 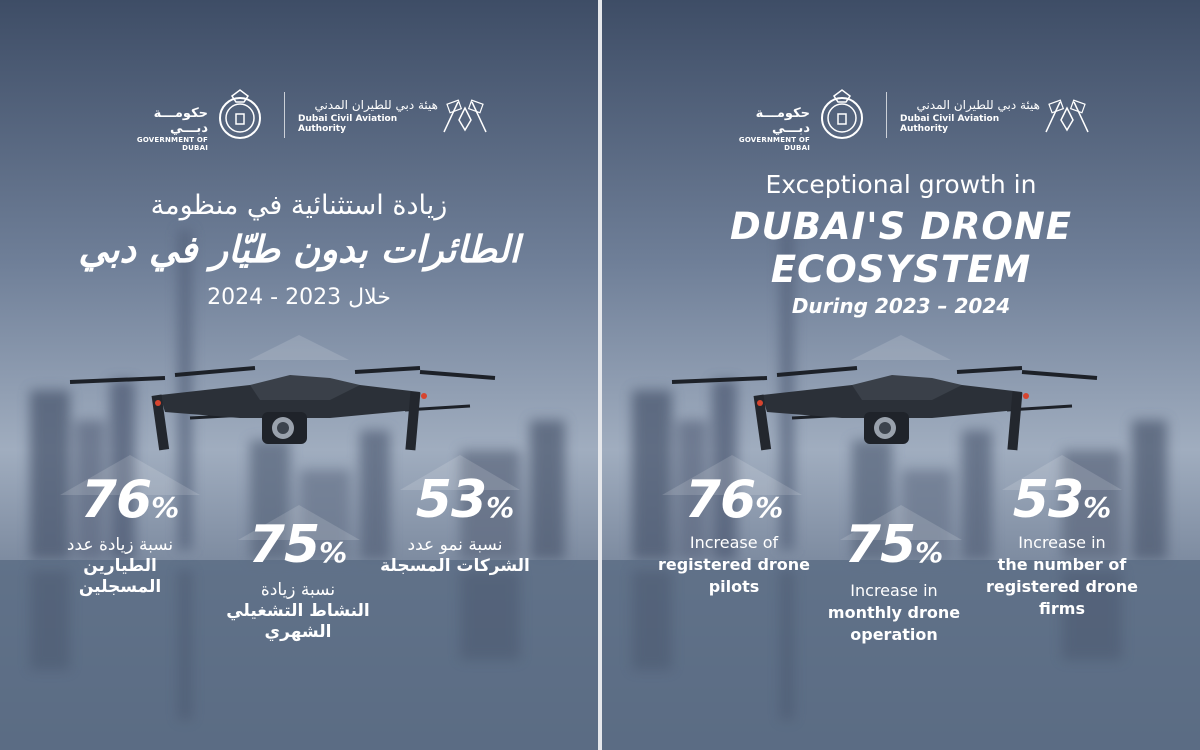 I want to click on stat-label-line: firms, so click(x=1062, y=608).